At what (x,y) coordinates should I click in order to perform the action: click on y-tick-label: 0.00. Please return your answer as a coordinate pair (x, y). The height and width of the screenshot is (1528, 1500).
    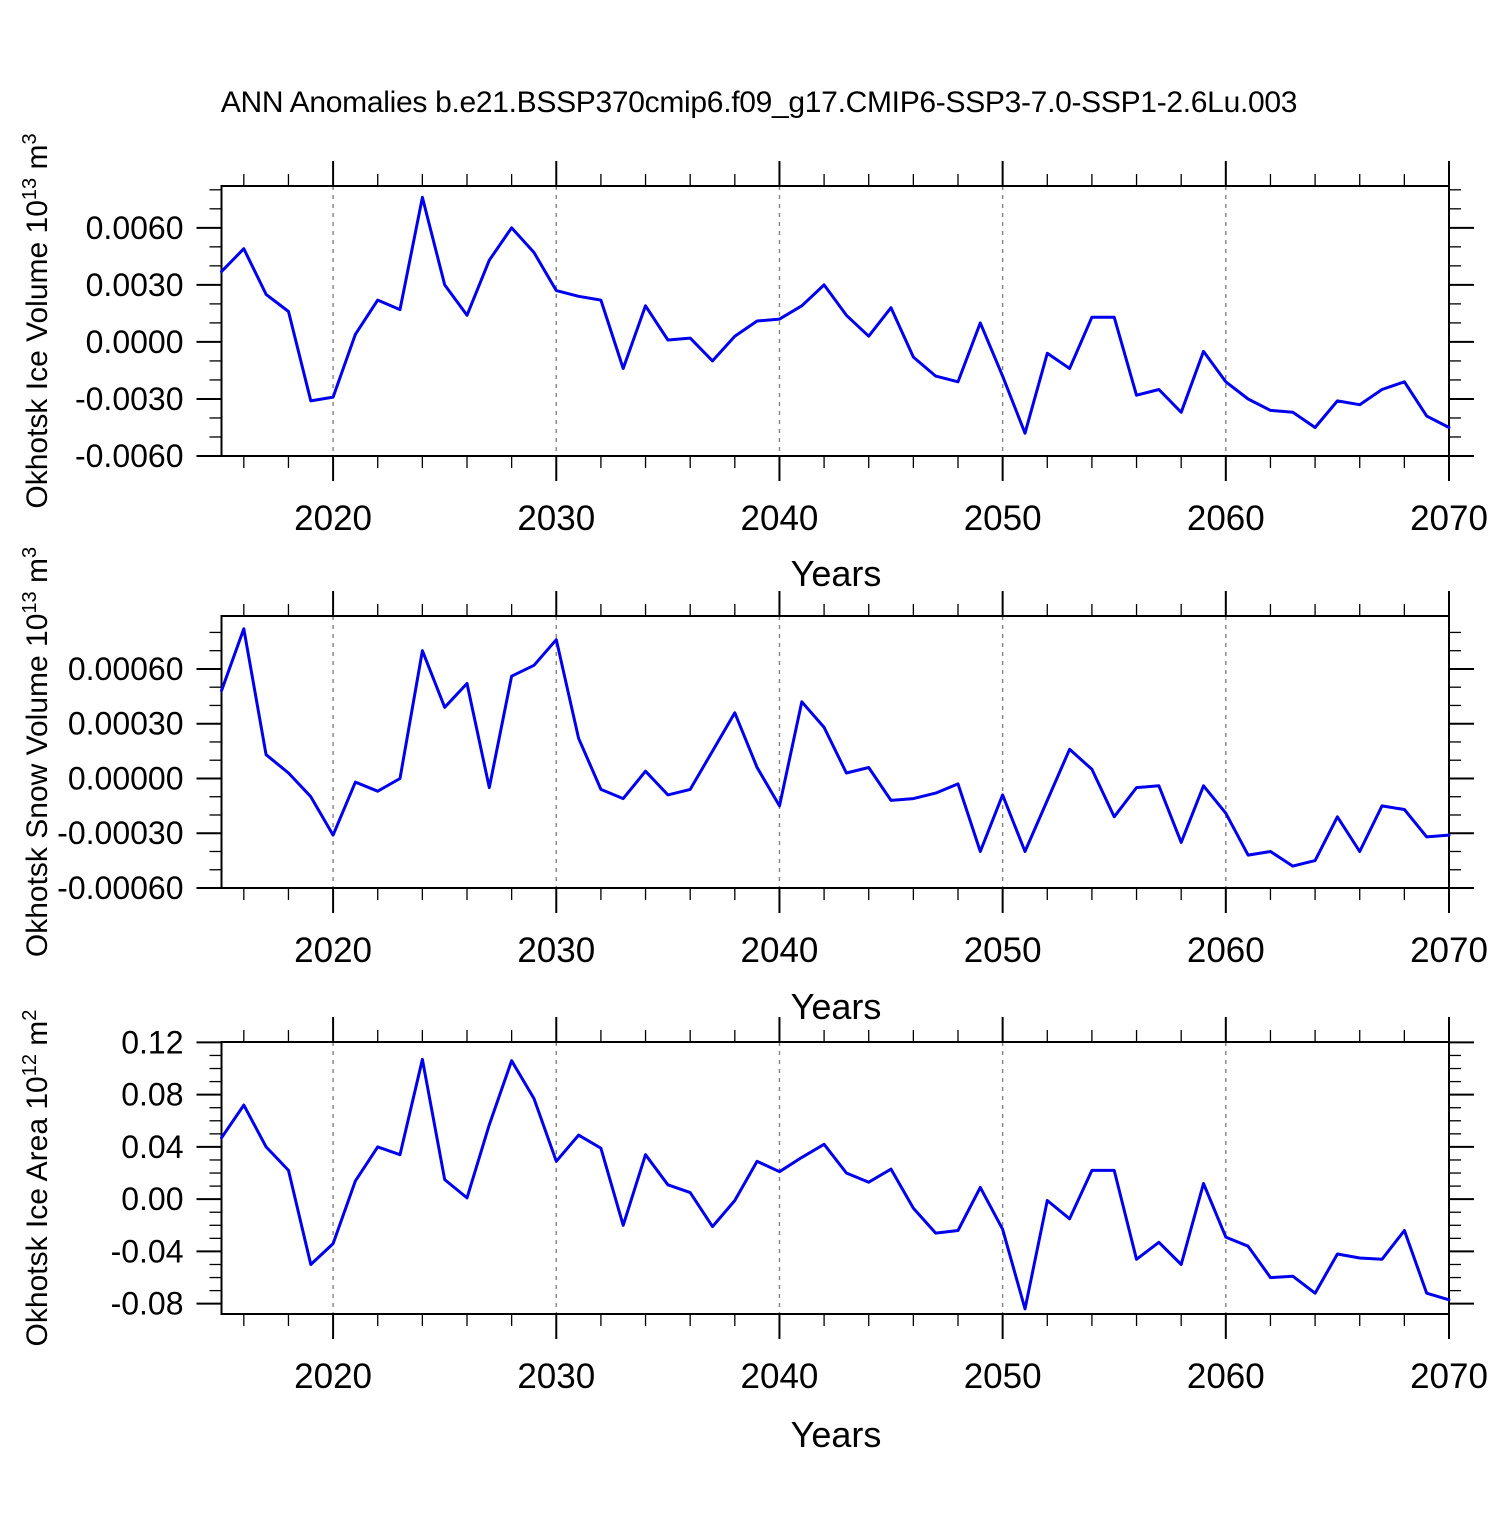
    Looking at the image, I should click on (152, 1199).